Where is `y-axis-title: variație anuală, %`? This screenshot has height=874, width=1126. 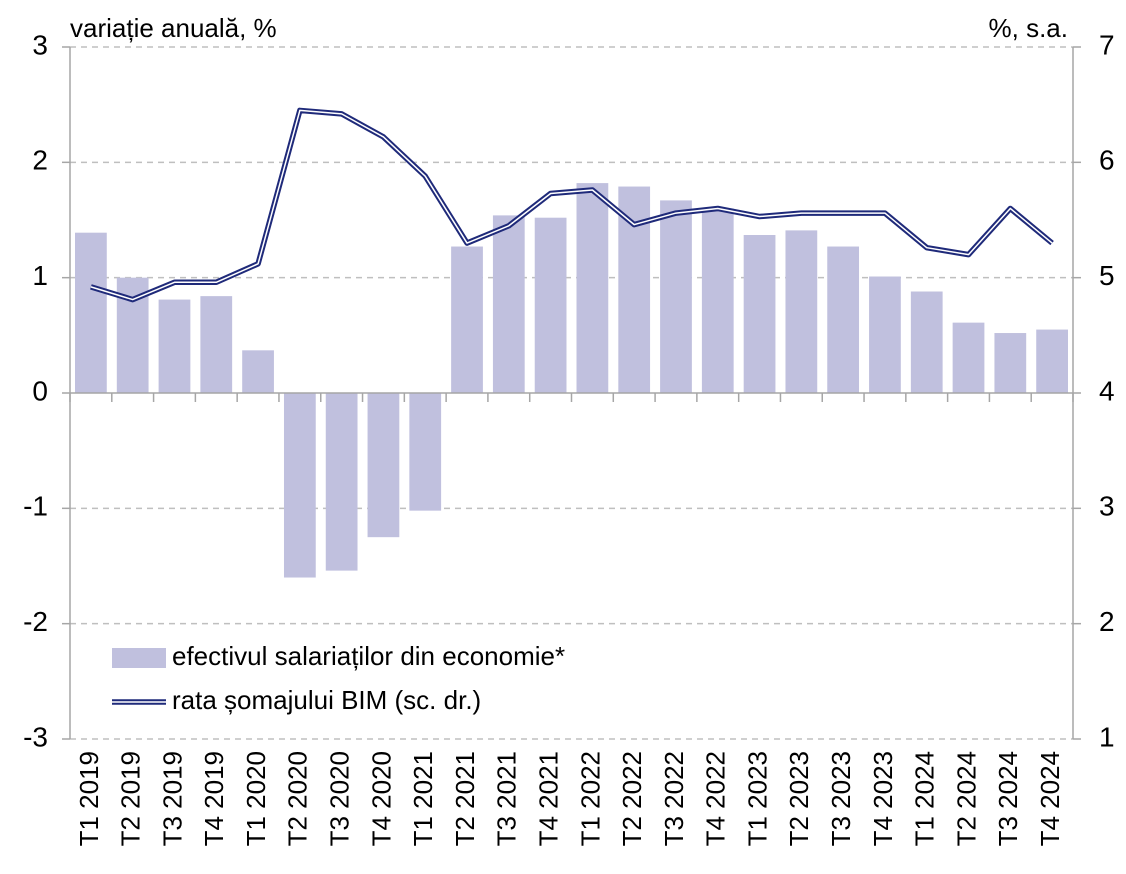
y-axis-title: variație anuală, % is located at coordinates (173, 28).